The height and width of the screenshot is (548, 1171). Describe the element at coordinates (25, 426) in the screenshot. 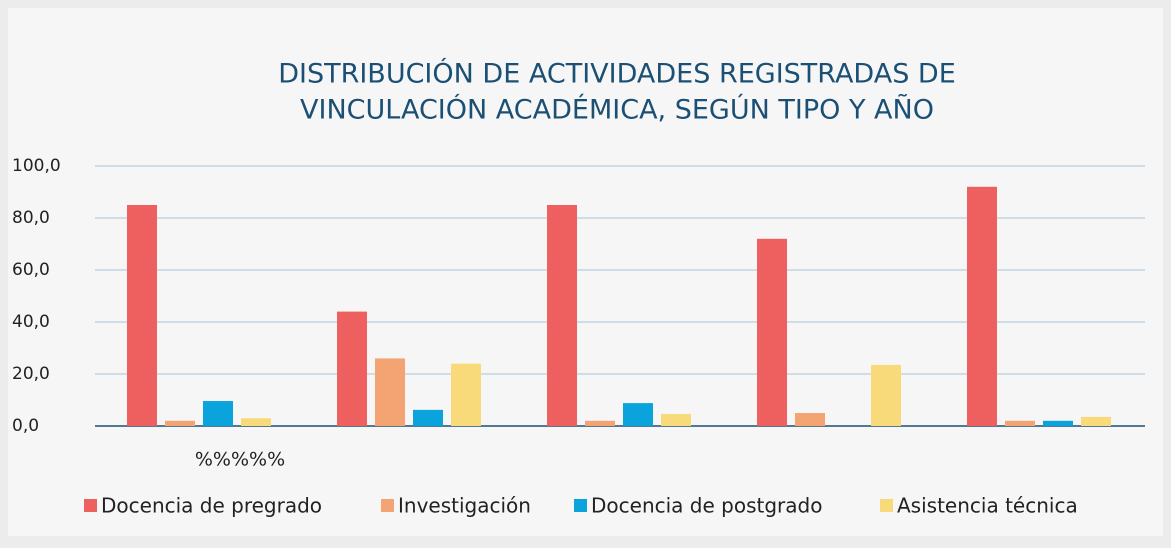

I see `y-tick-label: 0,0` at that location.